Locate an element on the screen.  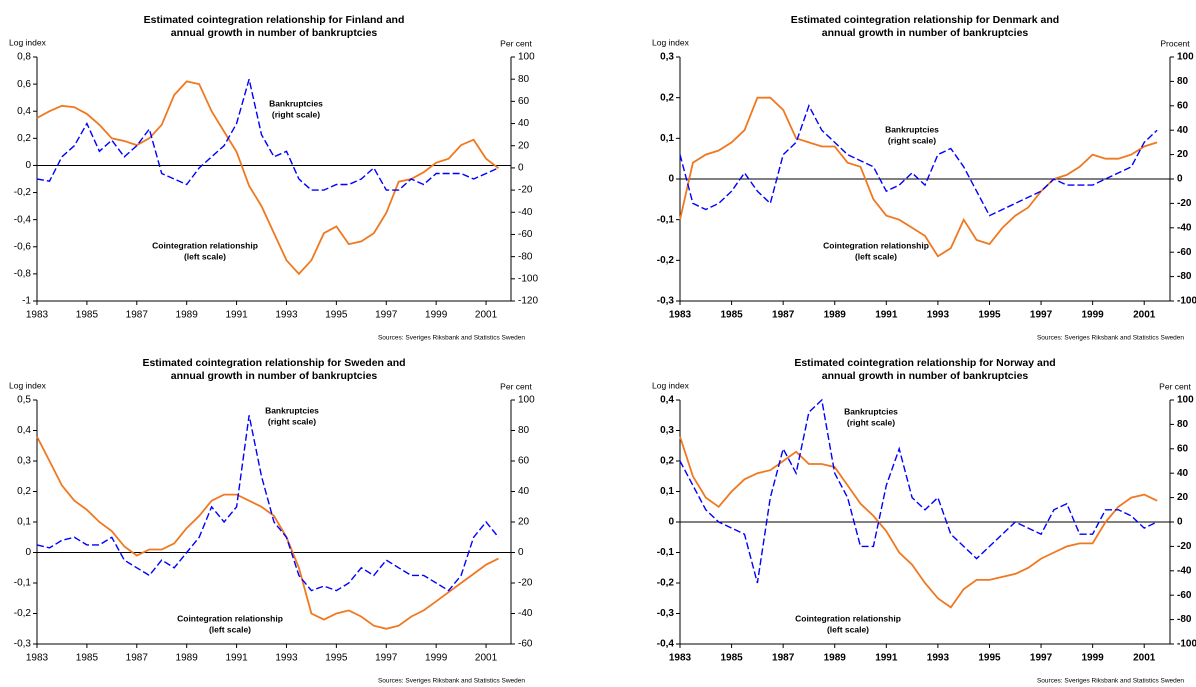
series-annotation: (right scale) is located at coordinates (296, 114).